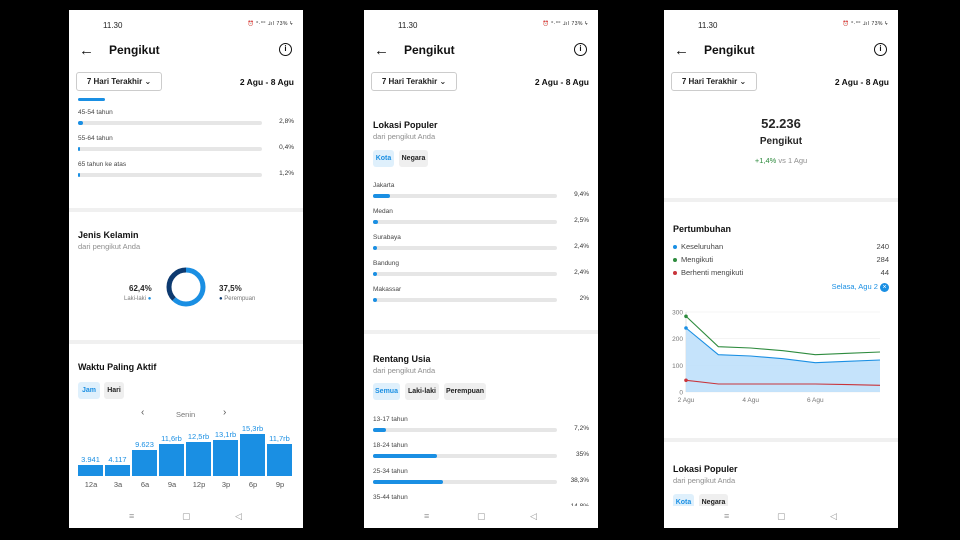 The width and height of the screenshot is (960, 540). I want to click on active-bar-value: 11,6rb, so click(171, 439).